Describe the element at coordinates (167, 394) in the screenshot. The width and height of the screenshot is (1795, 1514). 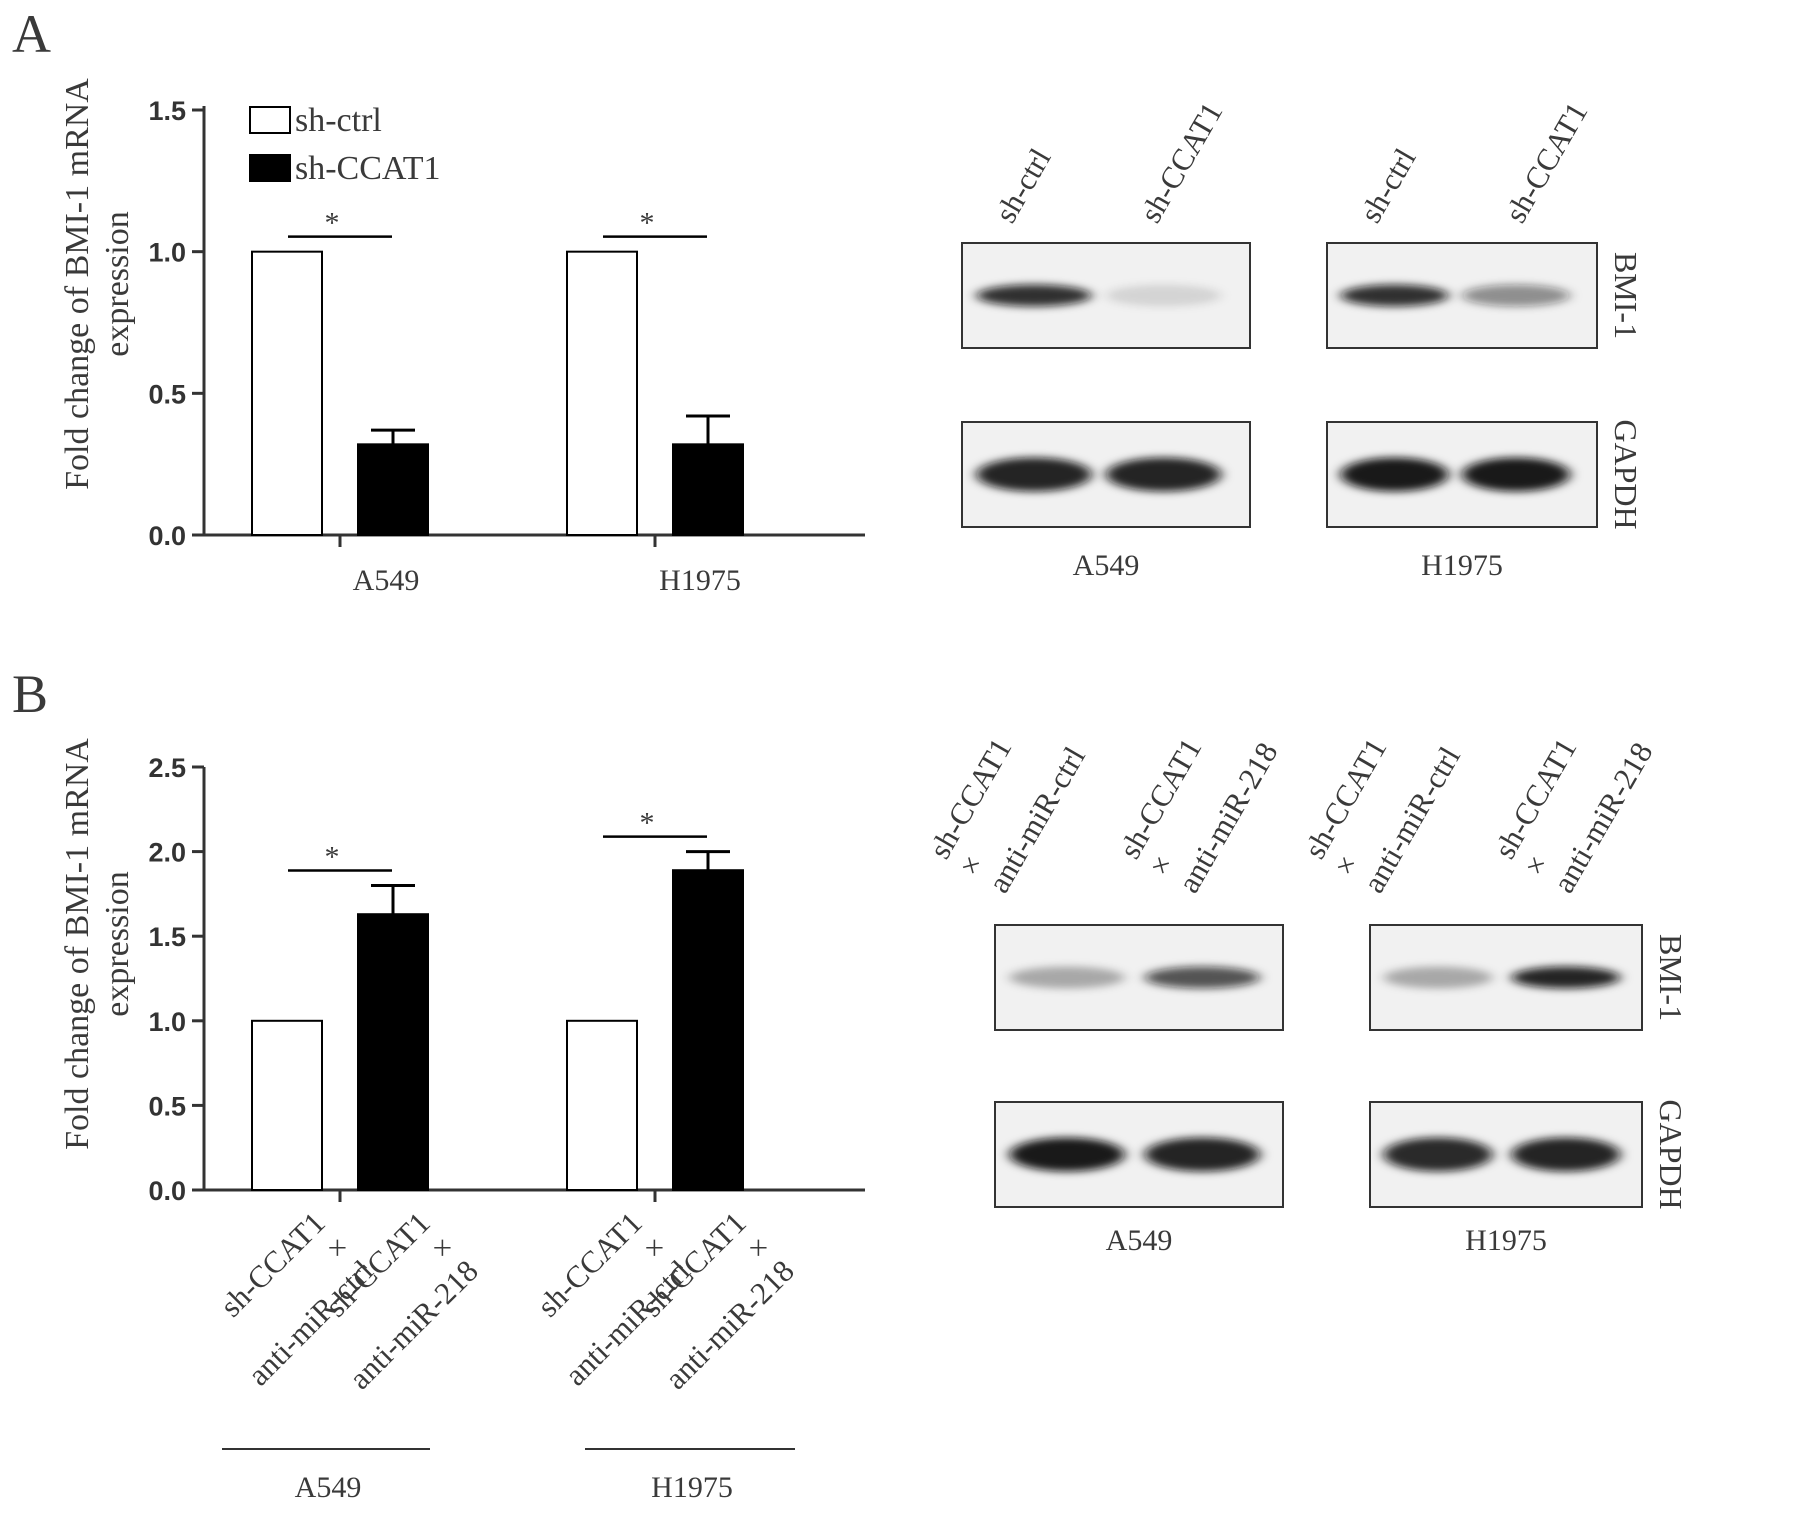
I see `chart-a-y-tick-label: 0.5` at that location.